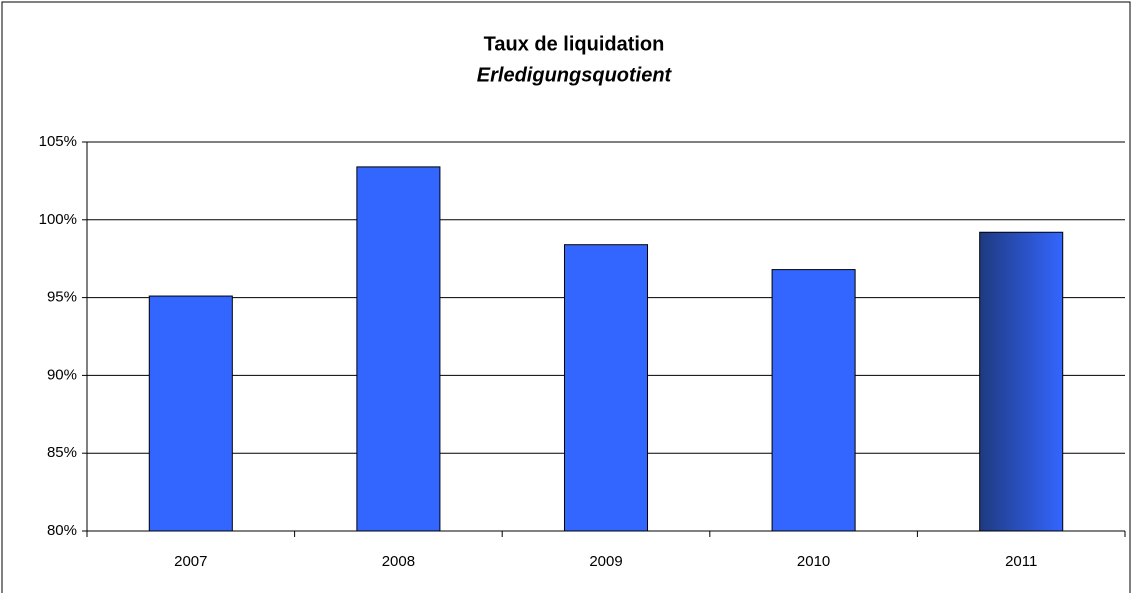 This screenshot has height=593, width=1133. What do you see at coordinates (398, 561) in the screenshot?
I see `x-tick-label: 2008` at bounding box center [398, 561].